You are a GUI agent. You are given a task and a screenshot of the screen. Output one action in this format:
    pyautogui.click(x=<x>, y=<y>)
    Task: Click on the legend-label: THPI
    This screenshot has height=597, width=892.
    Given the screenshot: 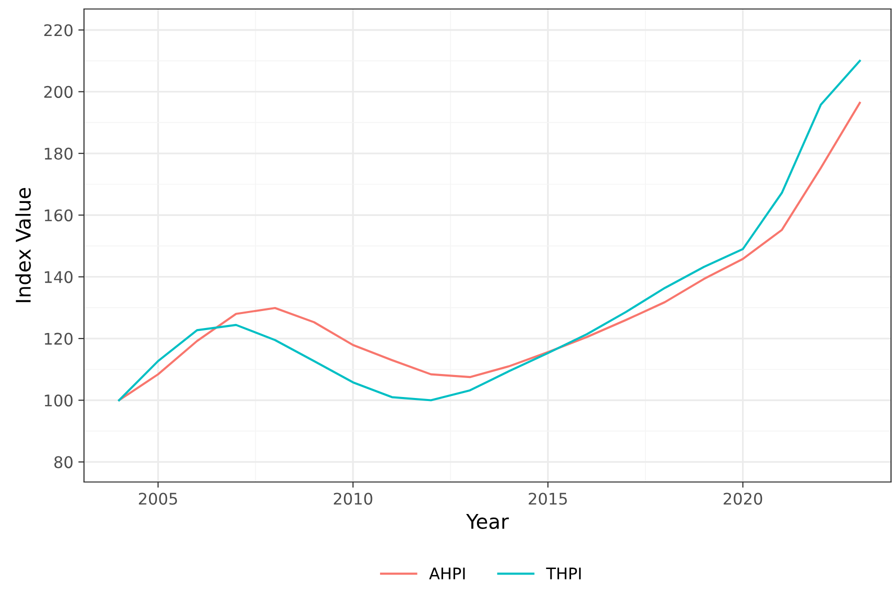 What is the action you would take?
    pyautogui.click(x=563, y=574)
    